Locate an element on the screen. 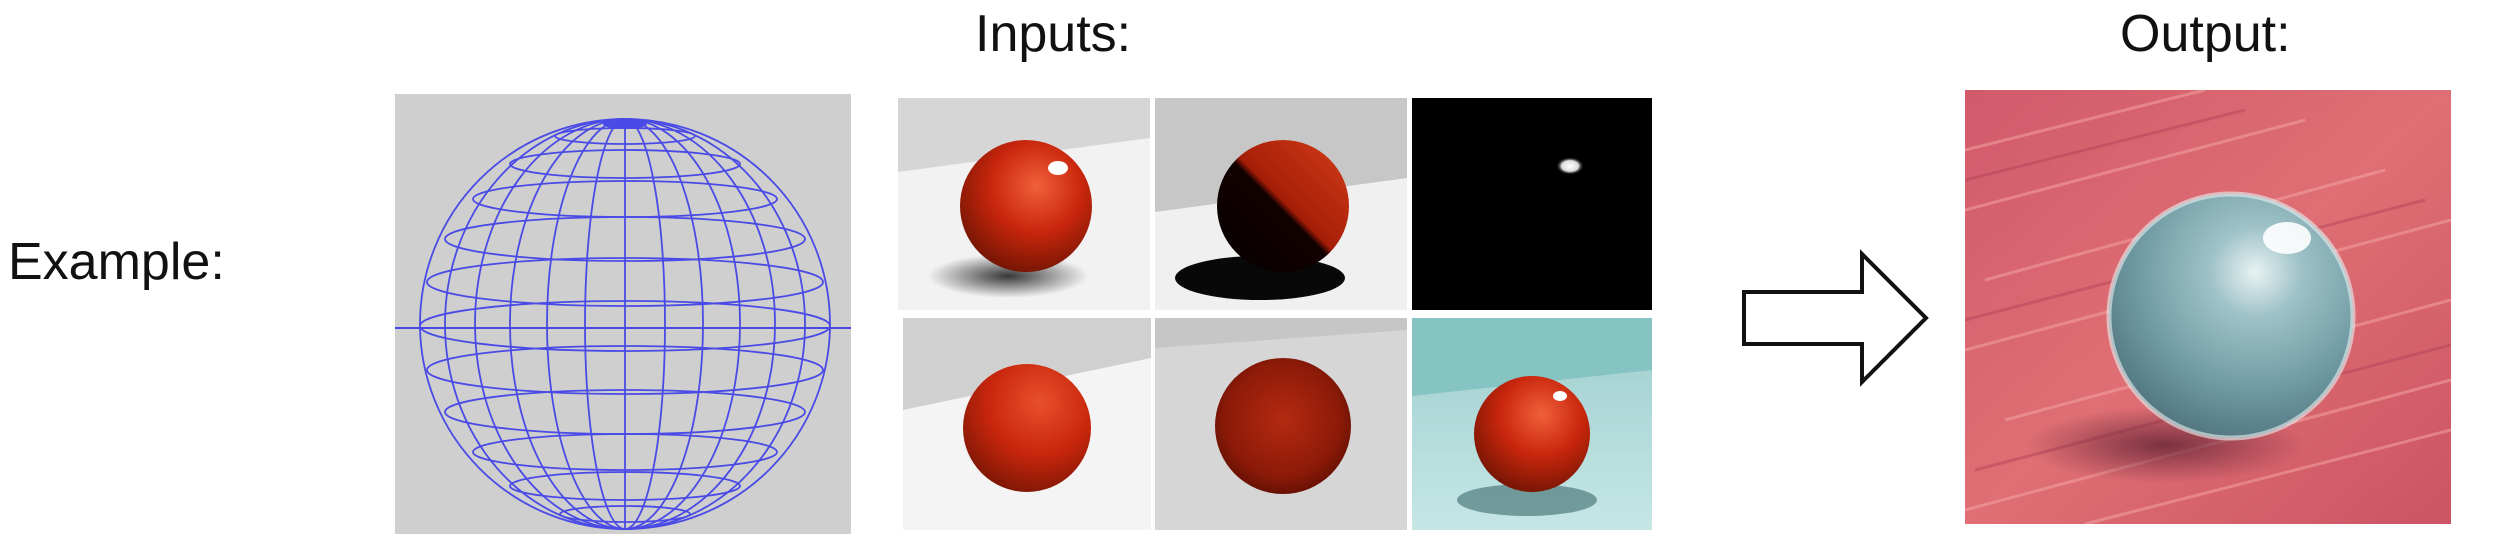 This screenshot has height=554, width=2506. example-label: Example: is located at coordinates (116, 262).